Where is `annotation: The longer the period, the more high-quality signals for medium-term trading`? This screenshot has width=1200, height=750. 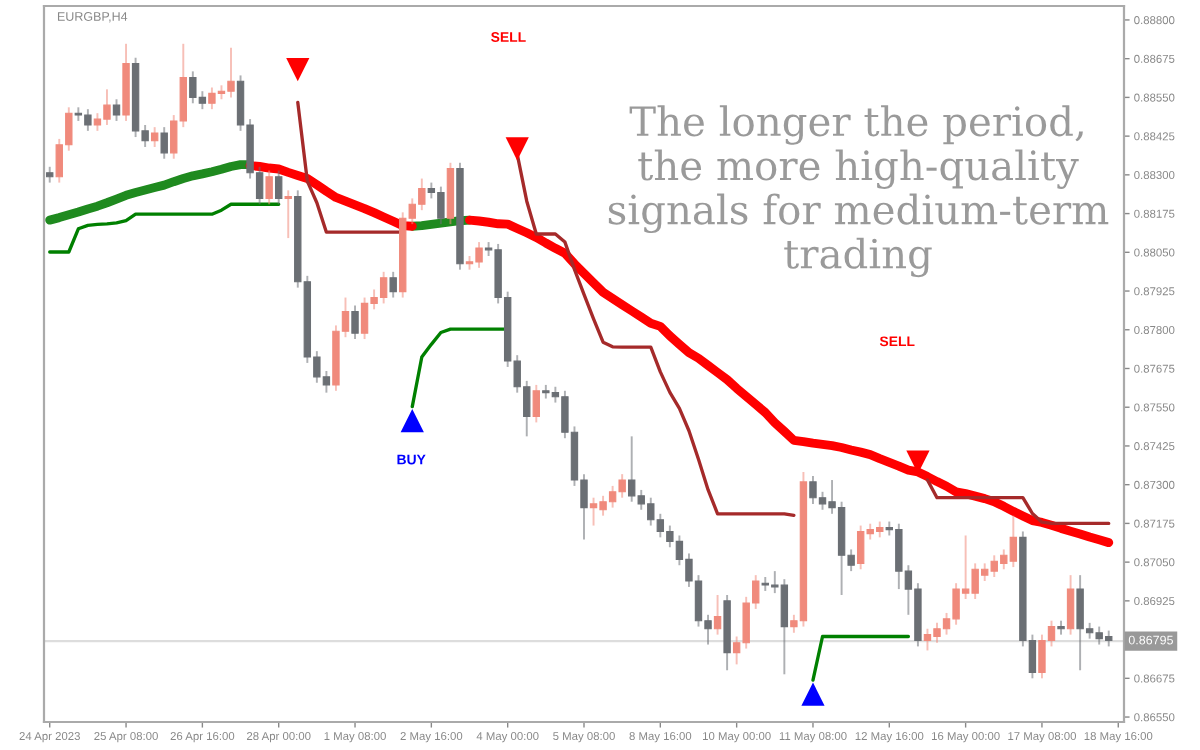
annotation: The longer the period, the more high-quality signals for medium-term trading is located at coordinates (858, 191).